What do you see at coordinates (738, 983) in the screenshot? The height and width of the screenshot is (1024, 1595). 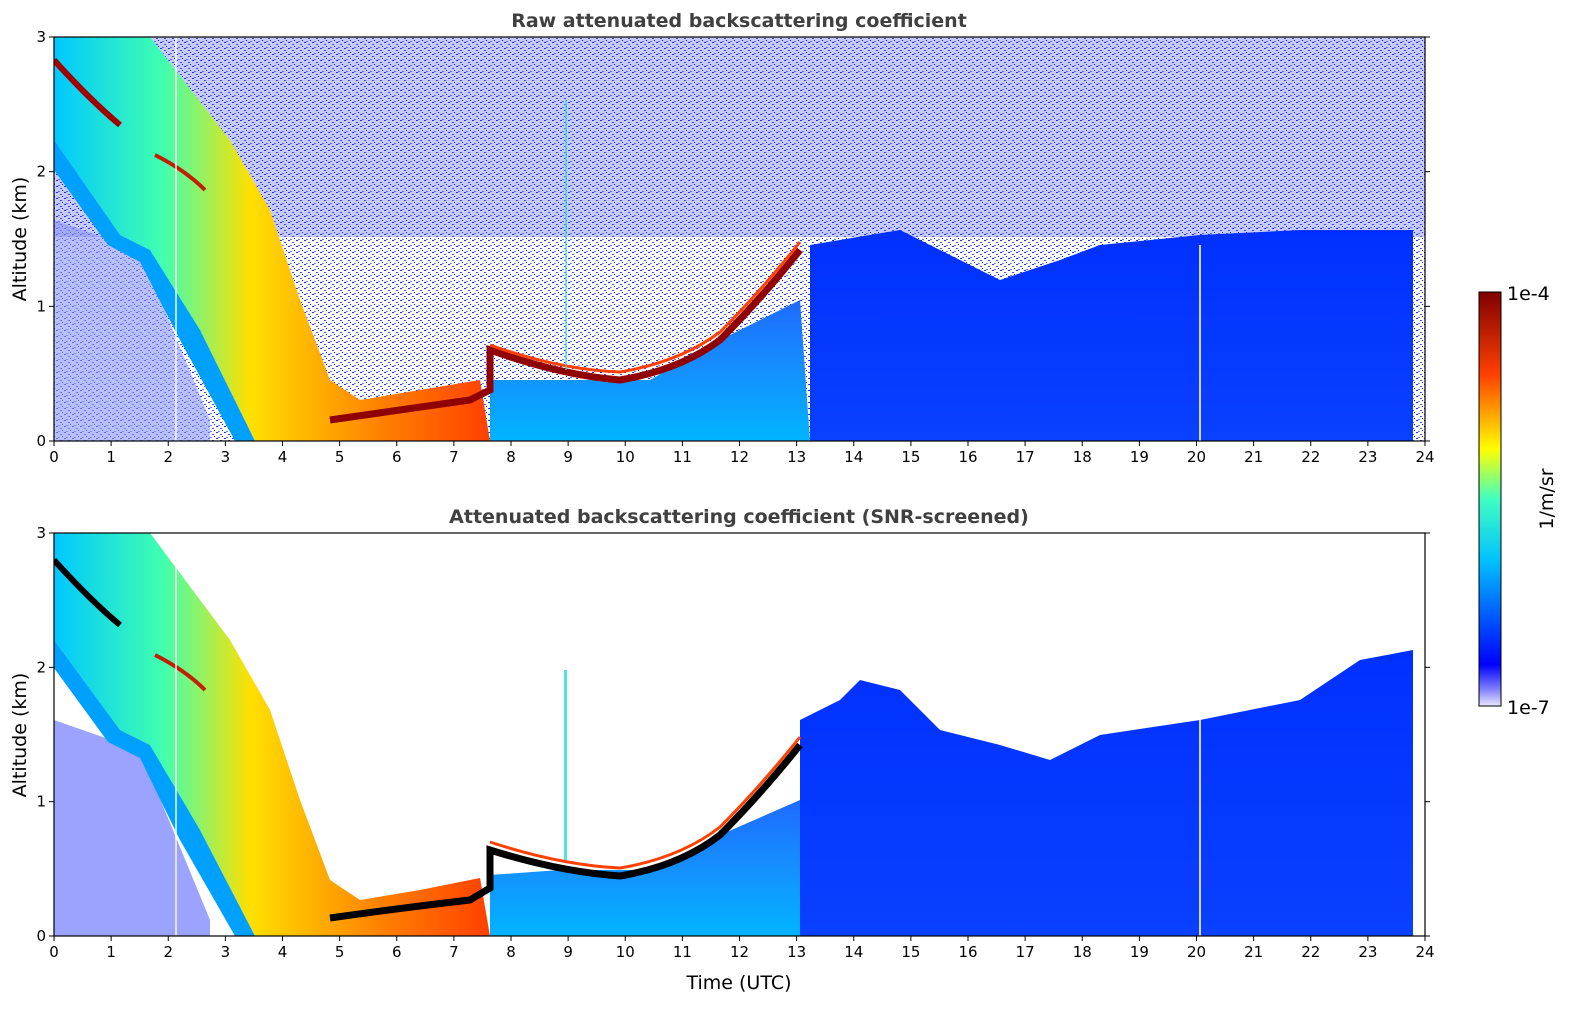 I see `bottom-x-axis-label: Time (UTC)` at bounding box center [738, 983].